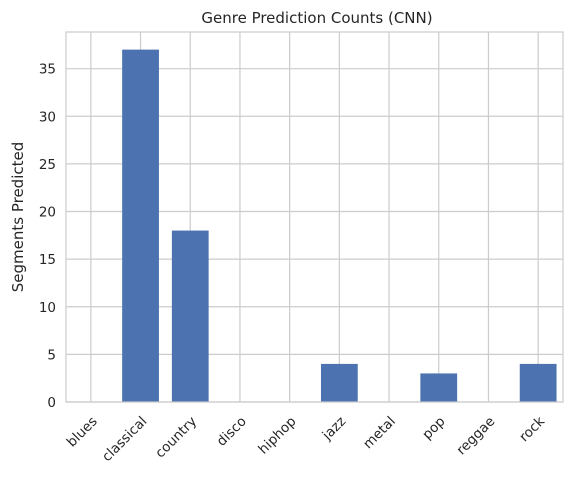 The height and width of the screenshot is (481, 572). What do you see at coordinates (47, 213) in the screenshot?
I see `y-tick-label: 20` at bounding box center [47, 213].